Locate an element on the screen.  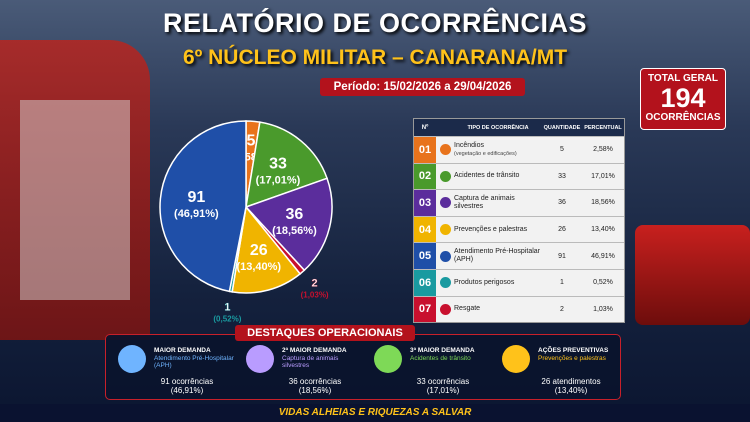
row-number: 05 is located at coordinates (425, 256).